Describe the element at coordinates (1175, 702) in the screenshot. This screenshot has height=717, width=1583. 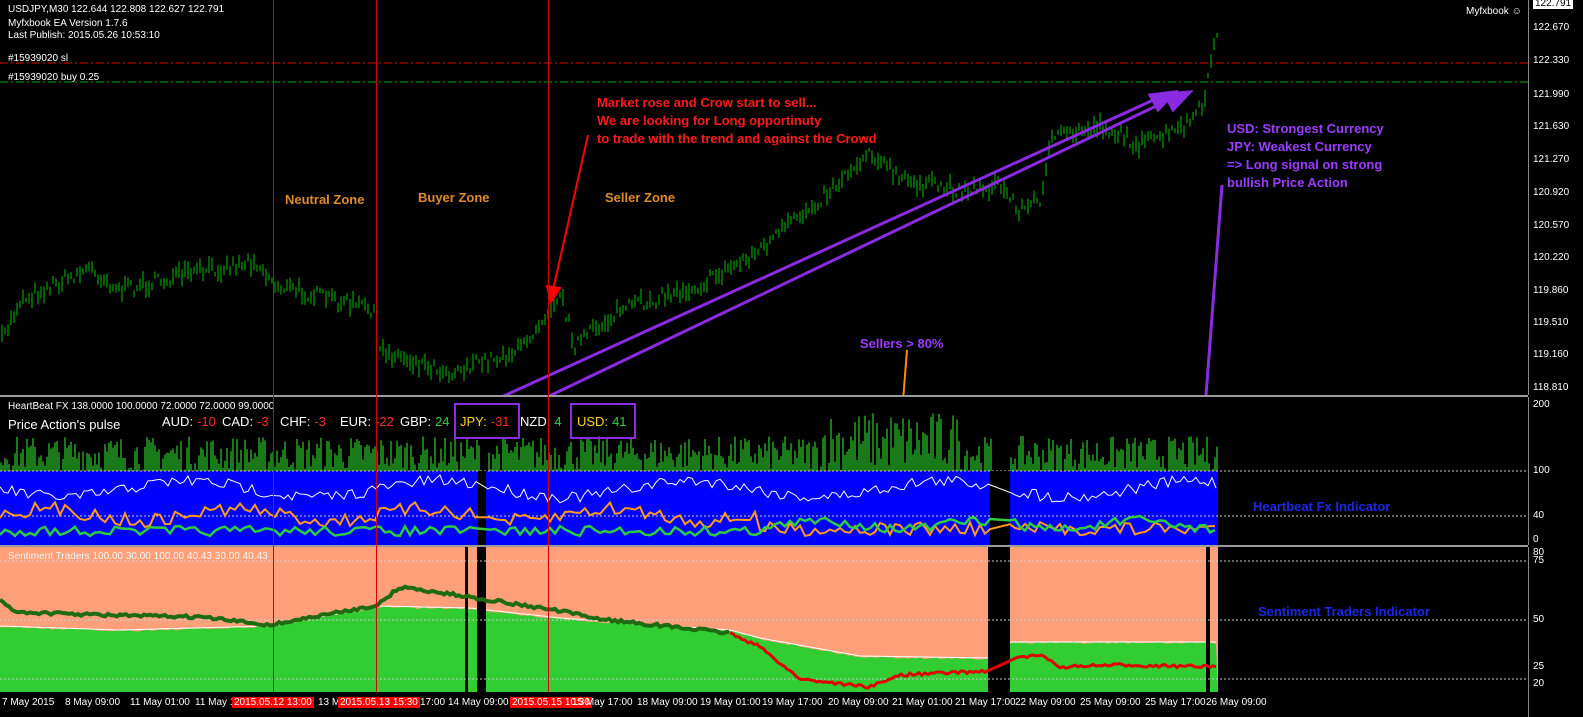
I see `time-tick: 25 May 17:00` at that location.